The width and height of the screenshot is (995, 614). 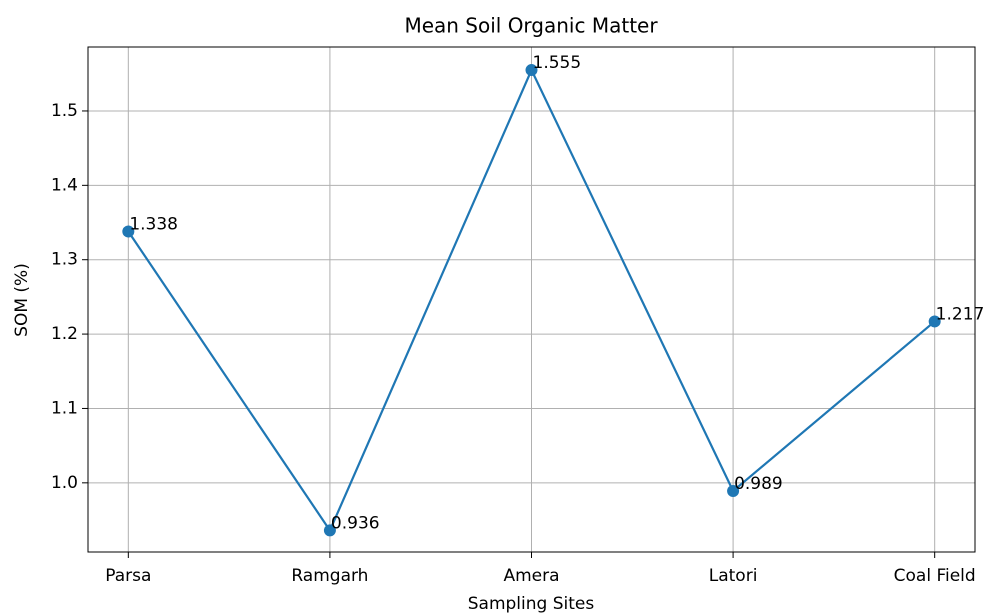 What do you see at coordinates (64, 260) in the screenshot?
I see `y-tick-label: 1.3` at bounding box center [64, 260].